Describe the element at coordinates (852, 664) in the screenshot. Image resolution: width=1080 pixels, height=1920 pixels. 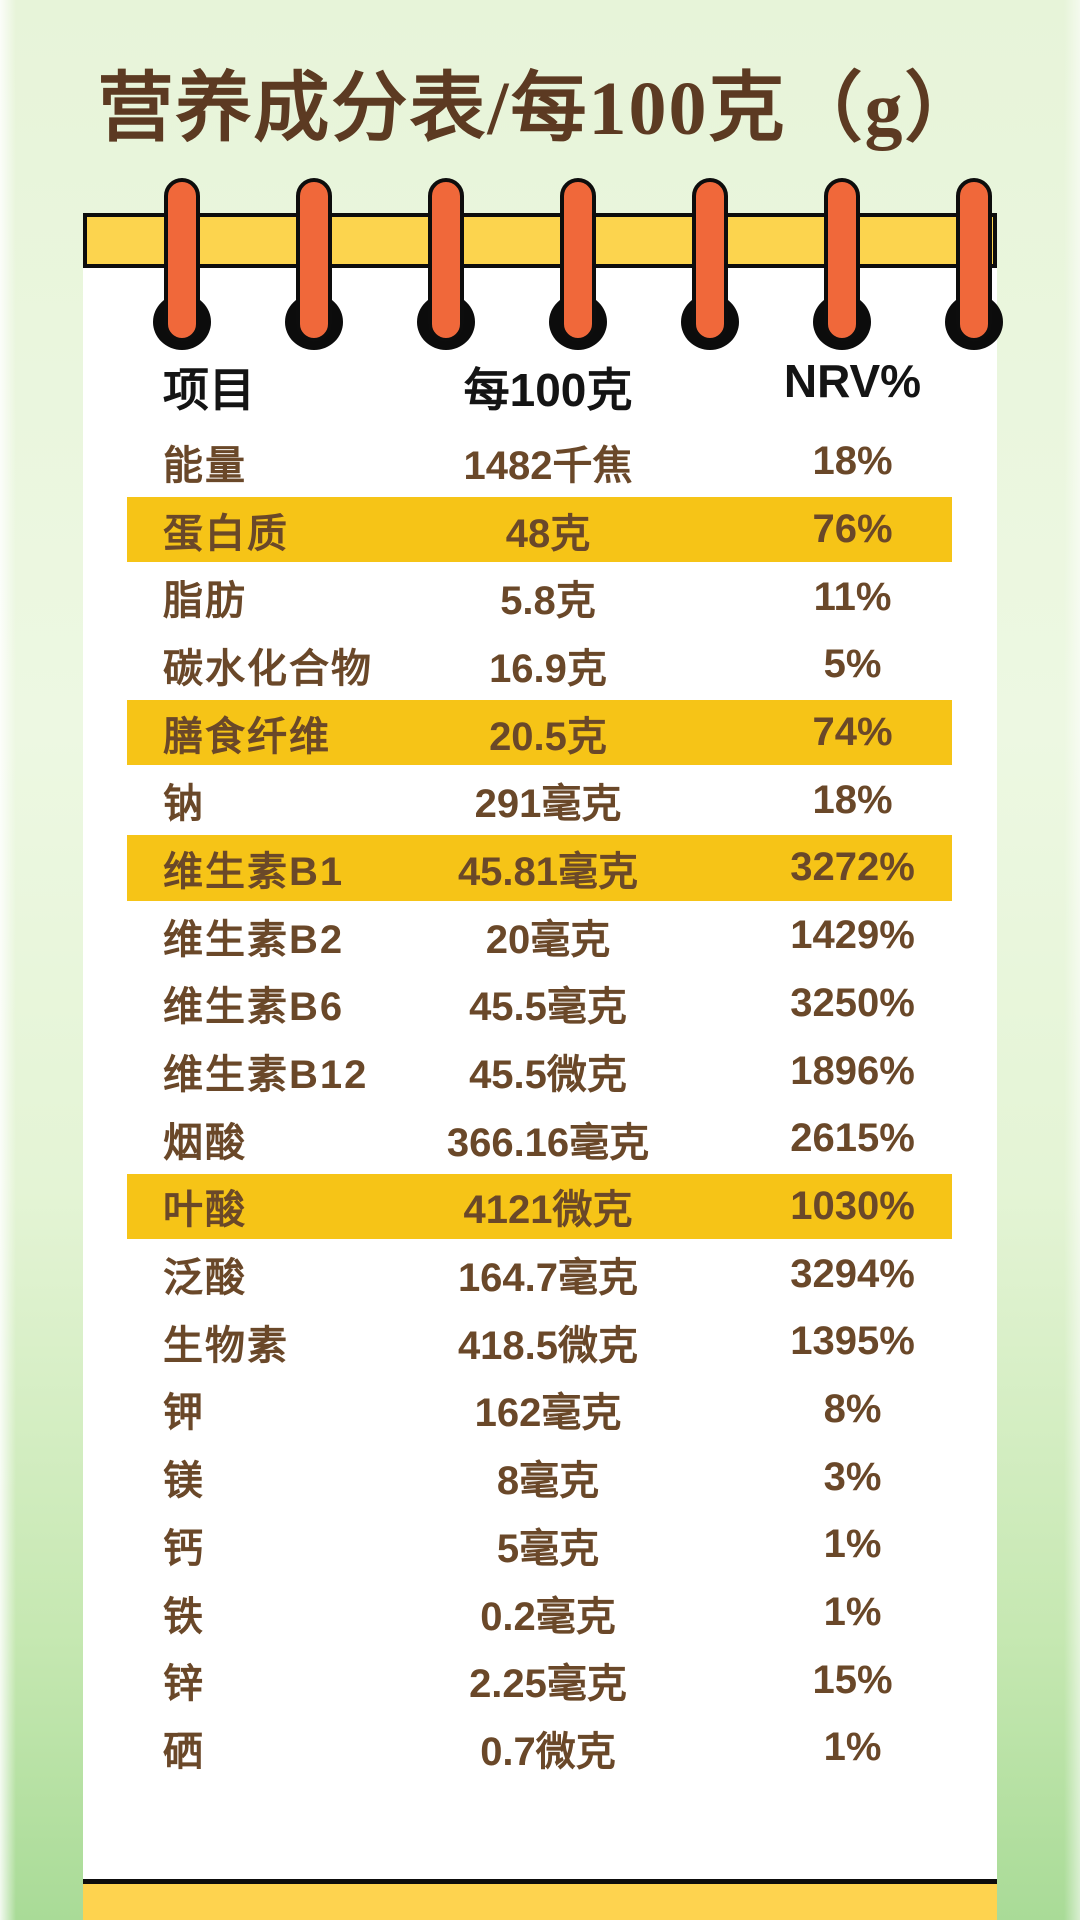
I see `nutrient-nrv: 5%` at that location.